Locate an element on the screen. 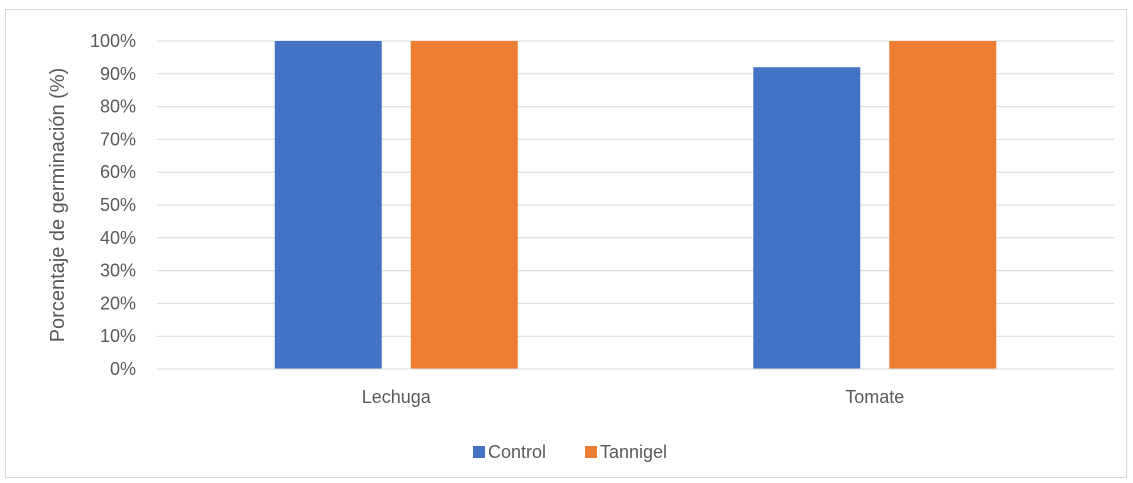 The height and width of the screenshot is (483, 1133). y-tick-label: 90% is located at coordinates (118, 74).